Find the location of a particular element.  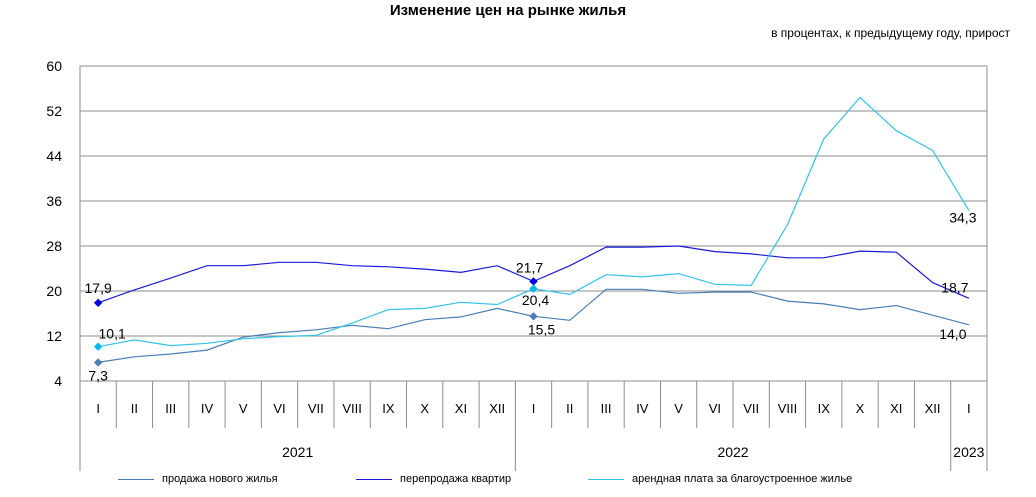

y-tick-label: 52 is located at coordinates (54, 111).